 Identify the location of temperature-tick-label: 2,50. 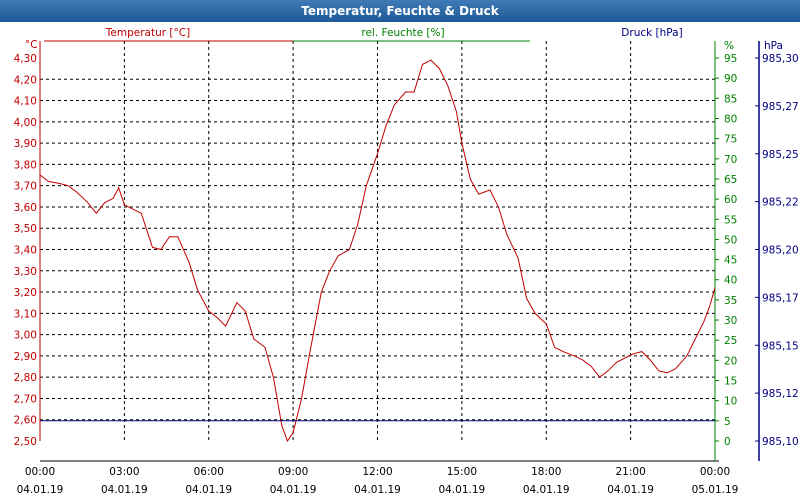
(25, 442).